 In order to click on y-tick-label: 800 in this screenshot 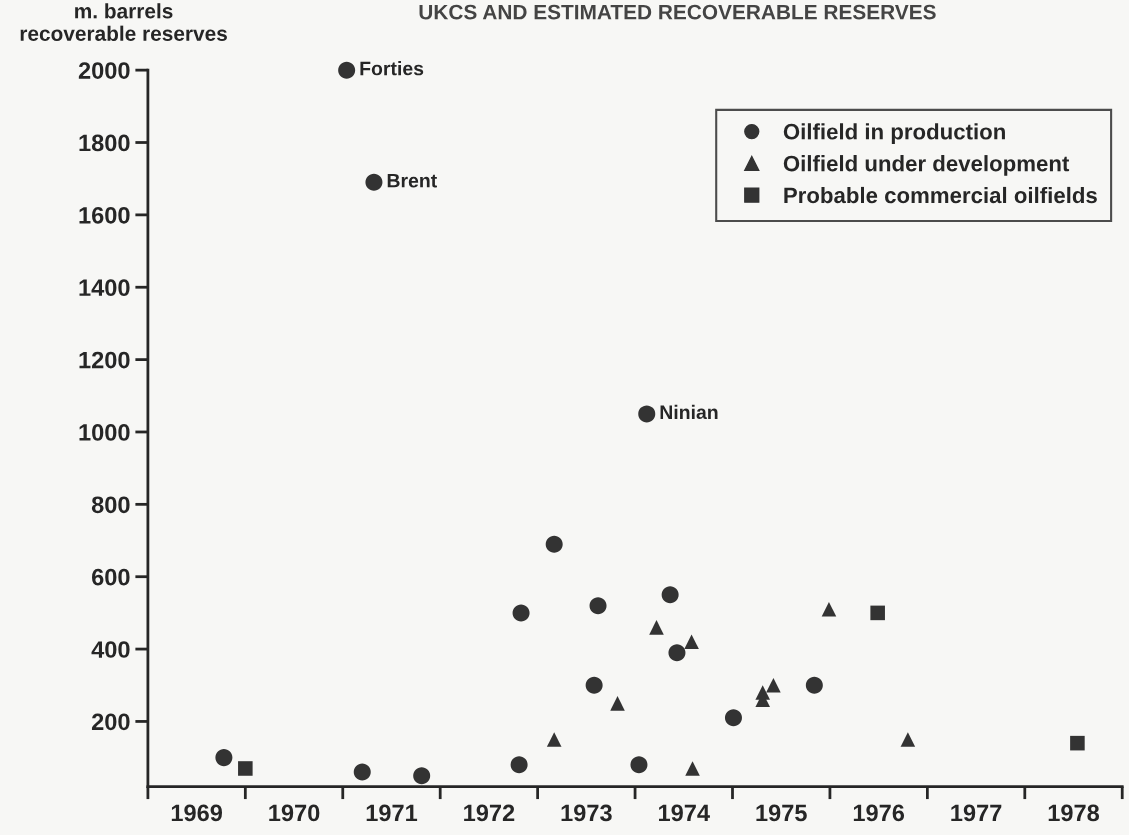, I will do `click(110, 505)`.